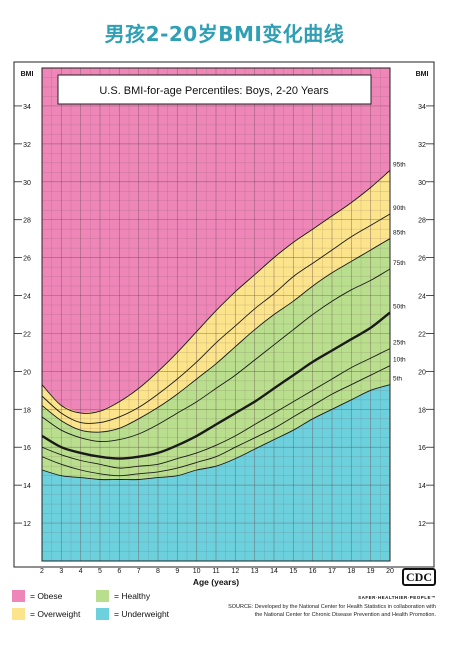 This screenshot has width=449, height=653. What do you see at coordinates (27, 410) in the screenshot?
I see `y-tick-label-left: 18` at bounding box center [27, 410].